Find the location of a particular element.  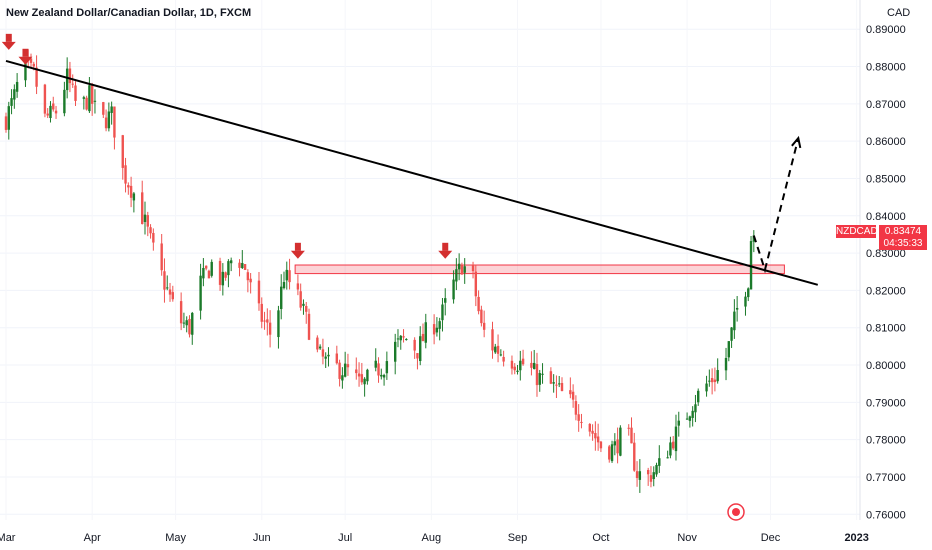

y-tick-label: 0.87000 is located at coordinates (886, 105).